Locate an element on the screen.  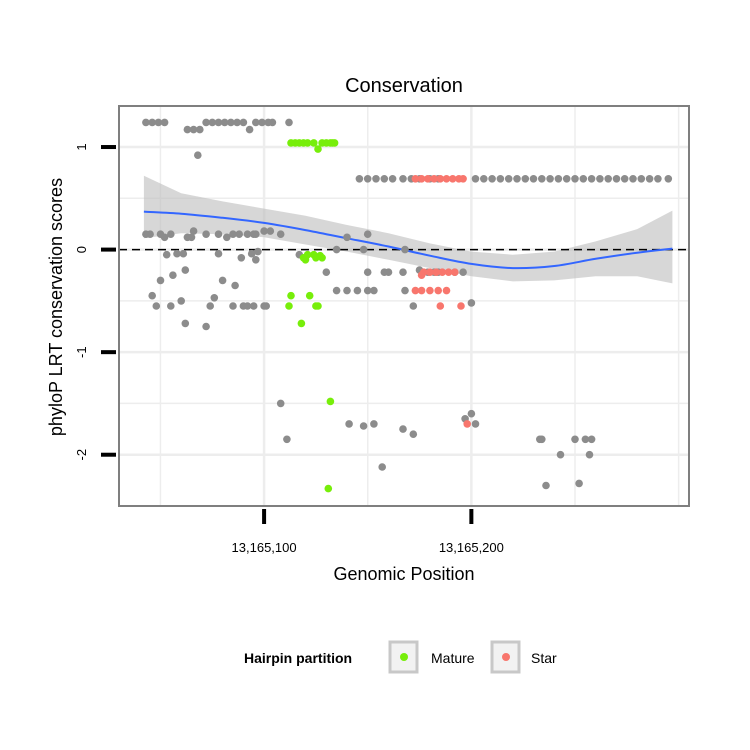
confidence-ribbon is located at coordinates (408, 229).